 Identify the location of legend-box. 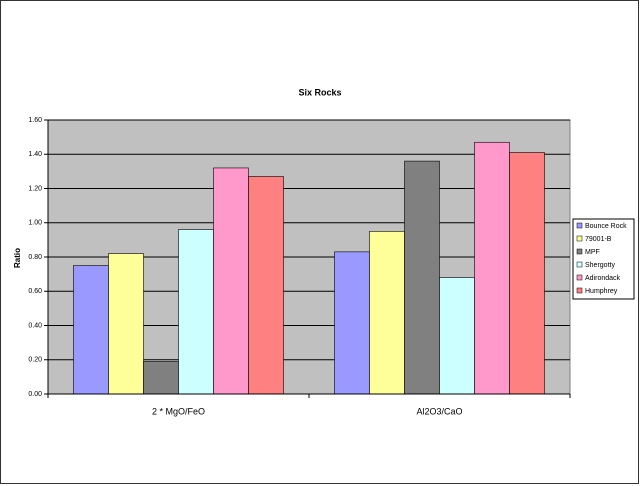
(603, 259).